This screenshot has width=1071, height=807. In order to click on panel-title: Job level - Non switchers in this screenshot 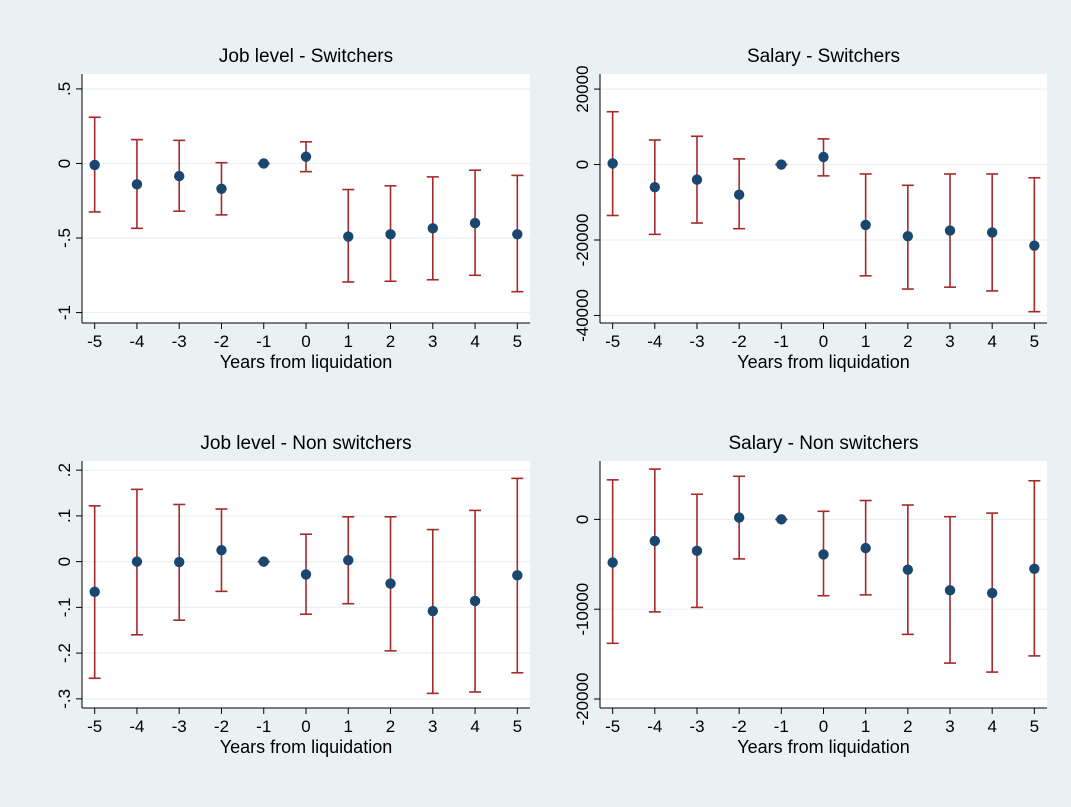, I will do `click(305, 443)`.